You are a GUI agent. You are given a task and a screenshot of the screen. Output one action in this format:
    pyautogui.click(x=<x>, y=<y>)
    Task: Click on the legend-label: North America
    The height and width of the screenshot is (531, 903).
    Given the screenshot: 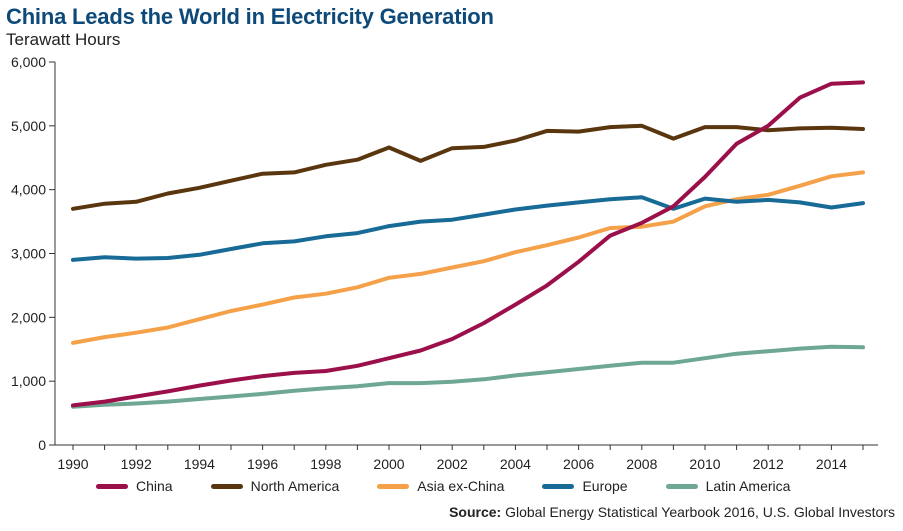 What is the action you would take?
    pyautogui.click(x=295, y=486)
    